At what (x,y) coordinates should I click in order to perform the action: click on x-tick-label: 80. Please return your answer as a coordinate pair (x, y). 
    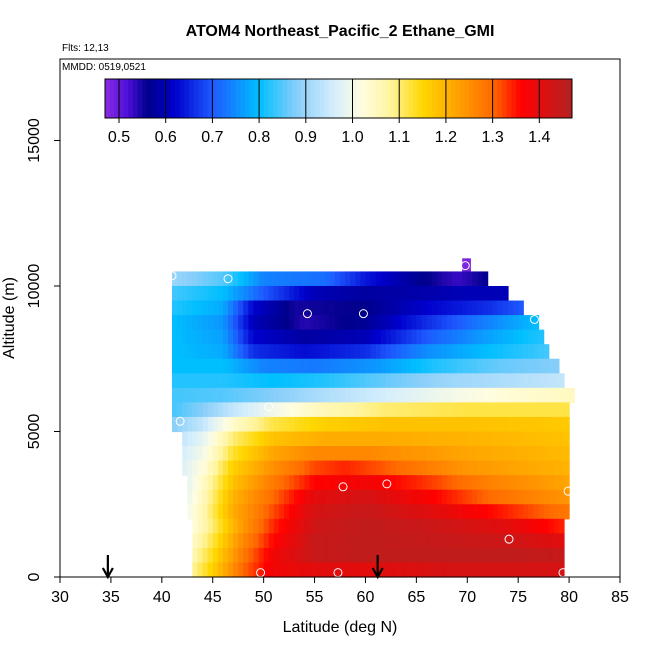
    Looking at the image, I should click on (569, 597).